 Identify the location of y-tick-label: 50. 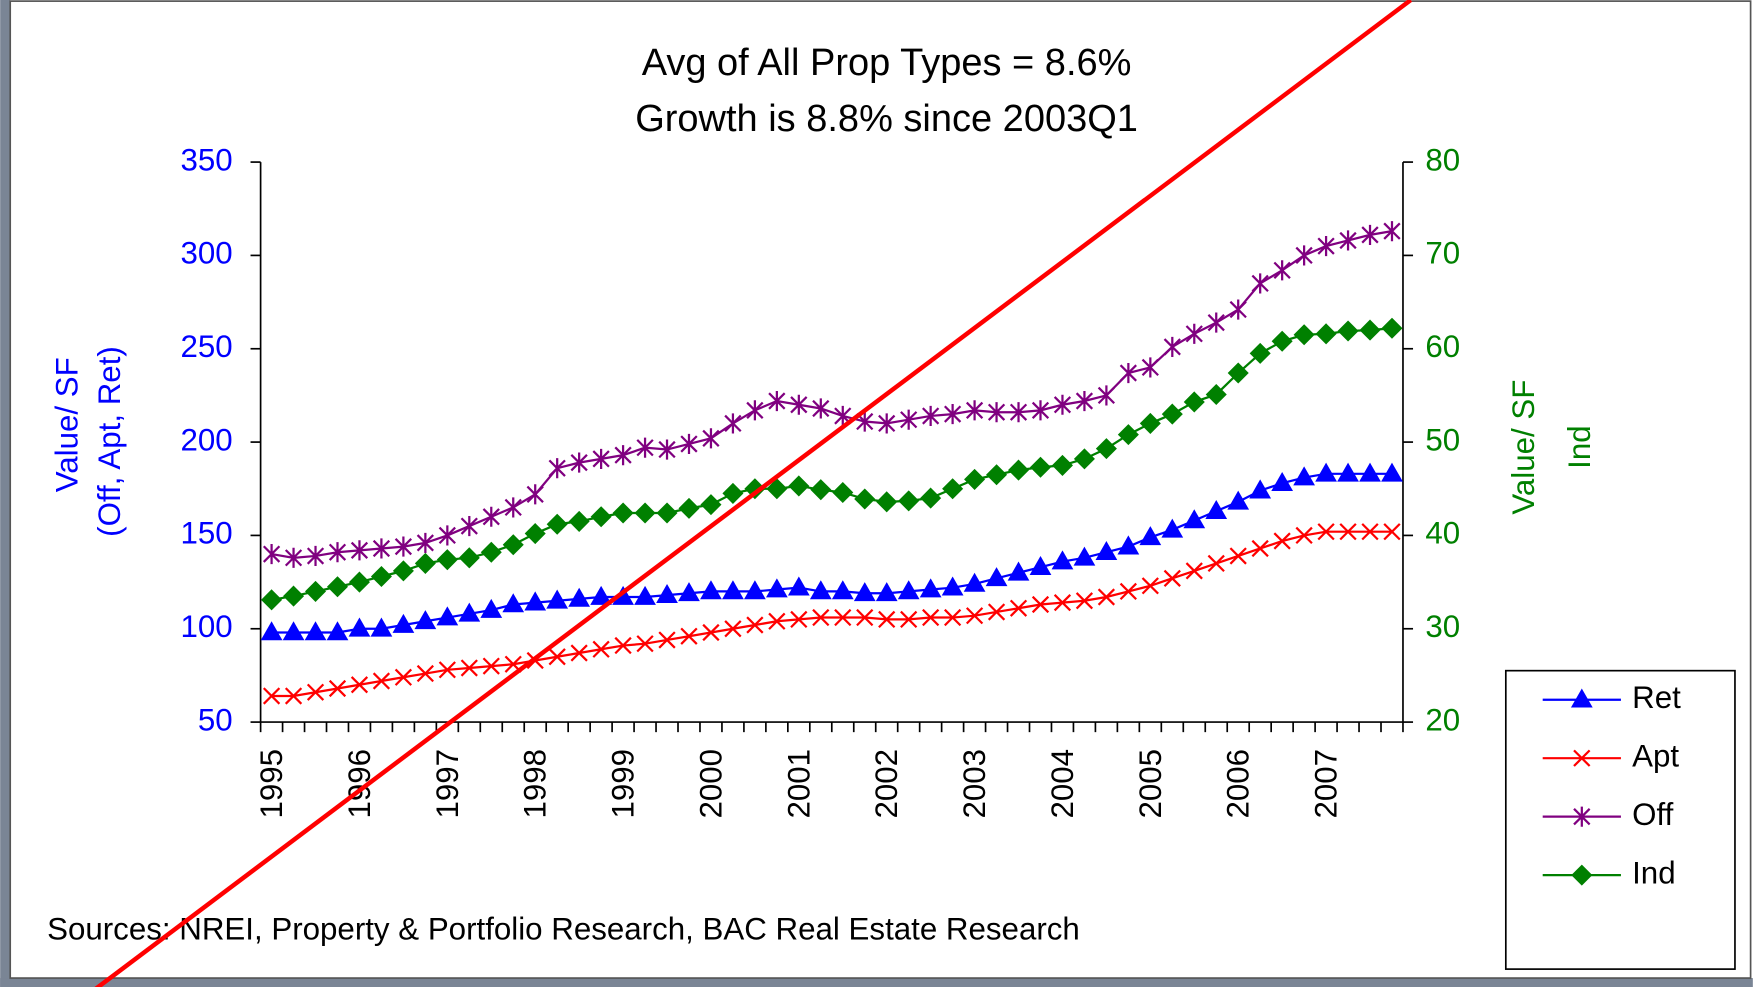
(215, 719).